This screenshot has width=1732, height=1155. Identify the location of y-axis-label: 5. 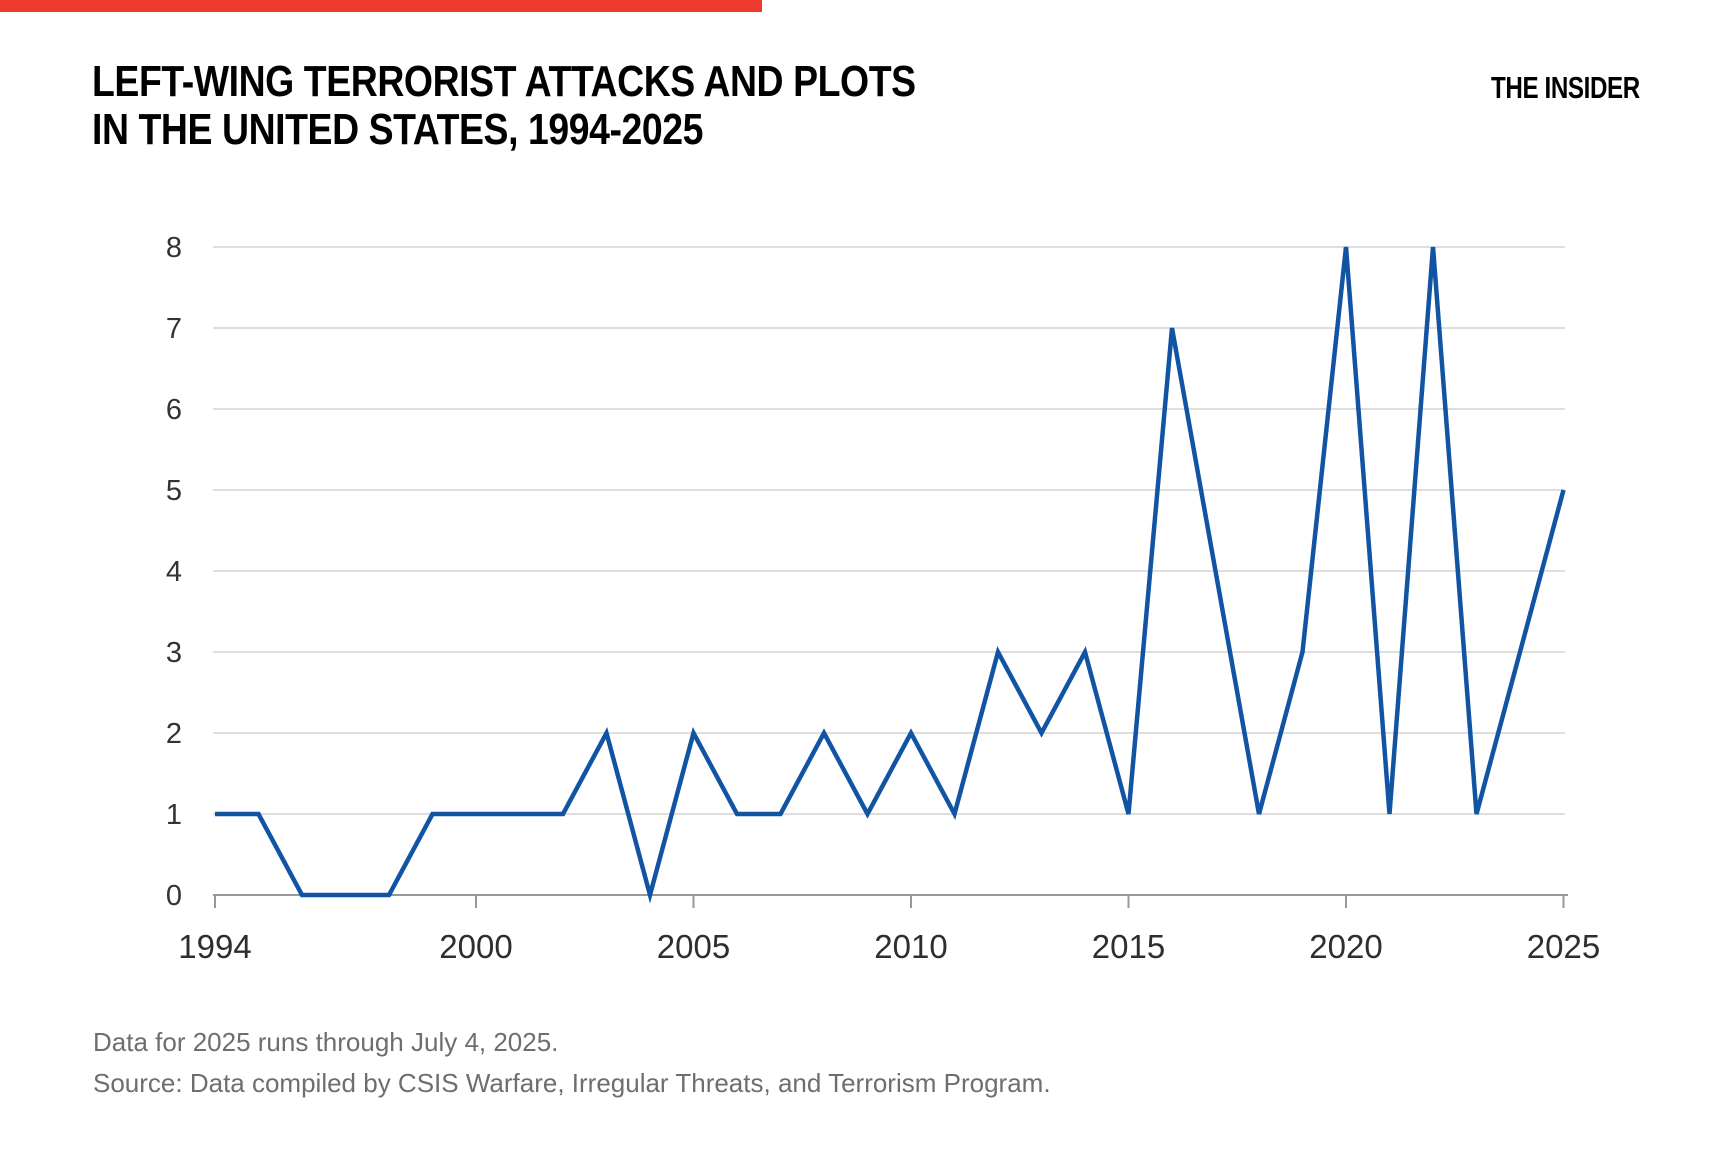
(174, 491).